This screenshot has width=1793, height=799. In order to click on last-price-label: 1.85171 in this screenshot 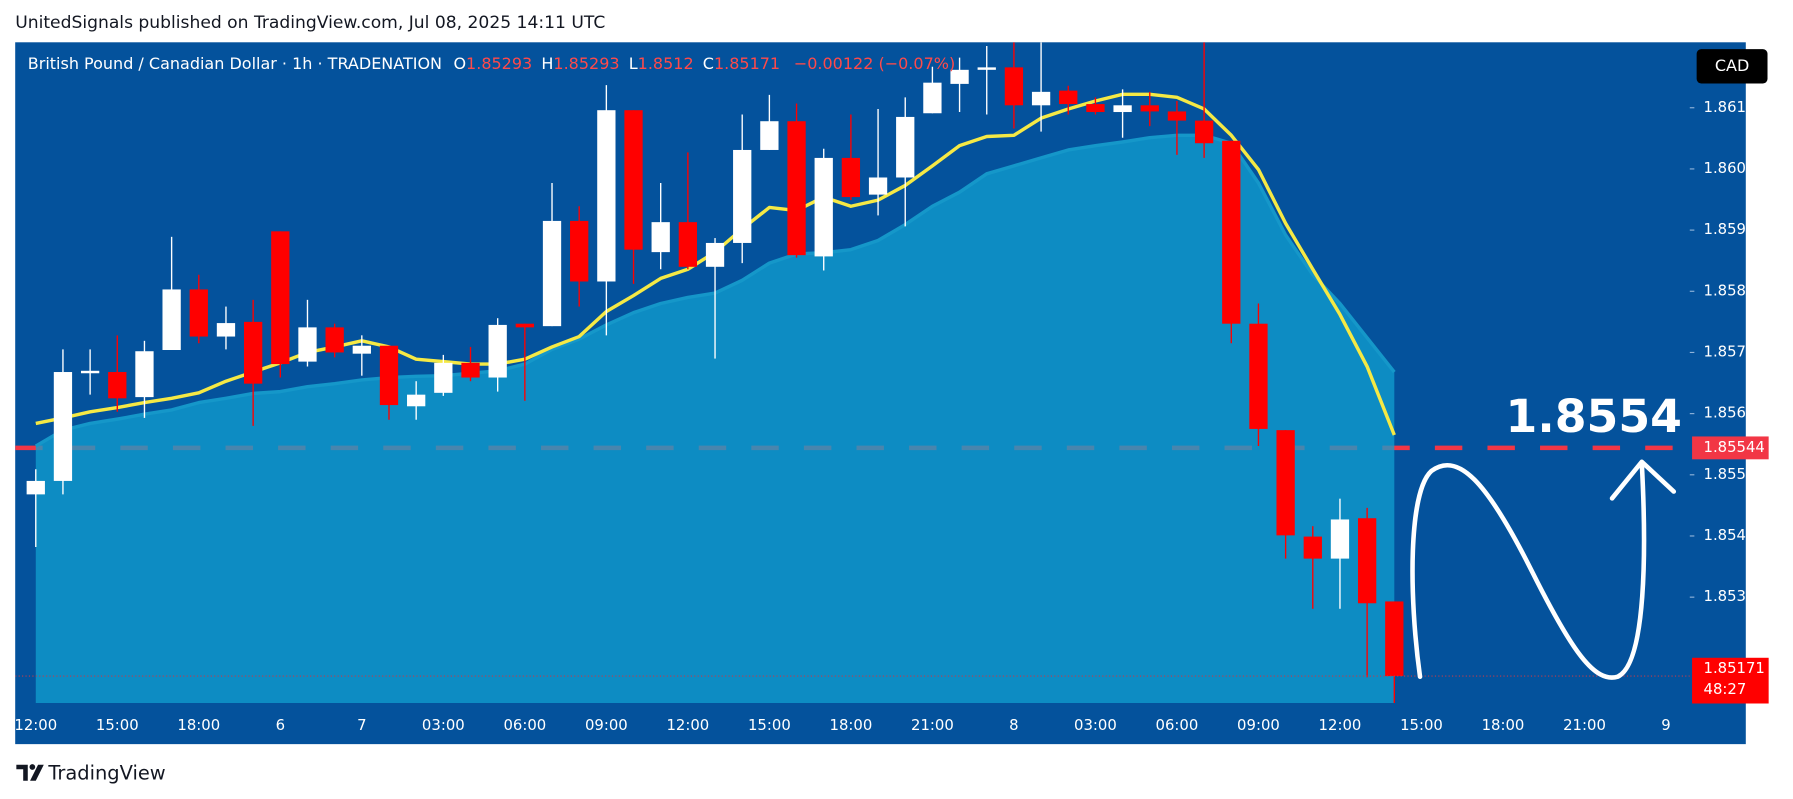, I will do `click(1734, 668)`.